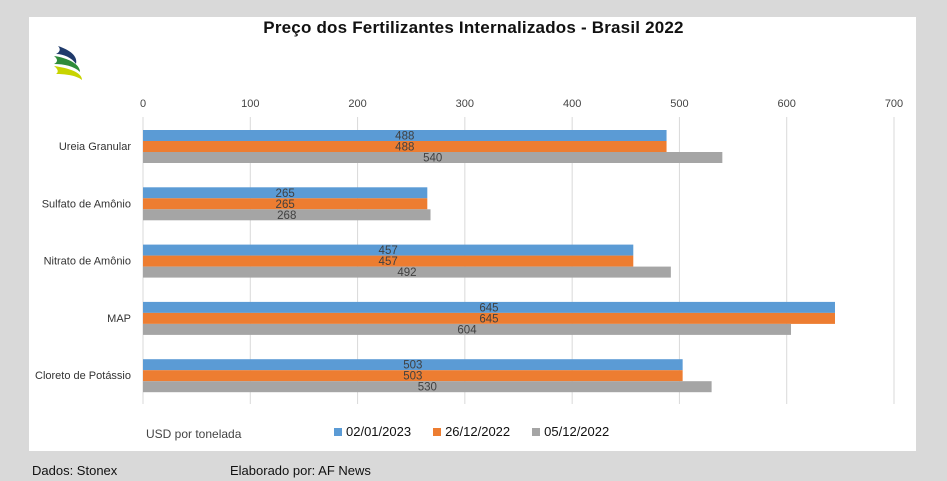 Image resolution: width=947 pixels, height=481 pixels. Describe the element at coordinates (572, 104) in the screenshot. I see `x-tick-label: 400` at that location.